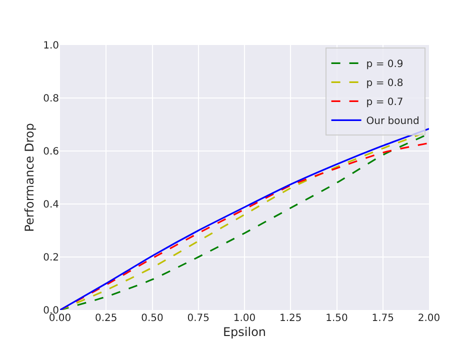 The width and height of the screenshot is (474, 355). Describe the element at coordinates (244, 318) in the screenshot. I see `x-tick-label: 1.00` at that location.